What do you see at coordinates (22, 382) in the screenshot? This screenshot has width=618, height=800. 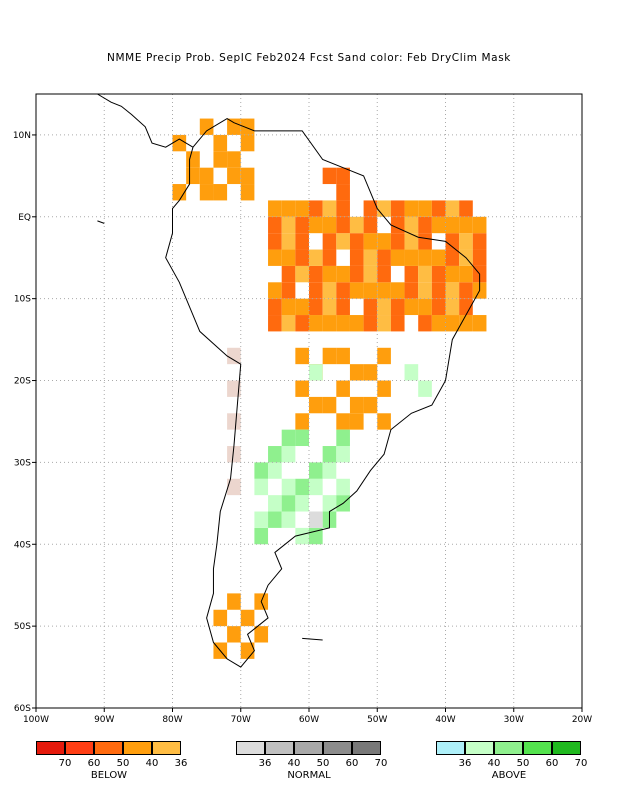 I see `lat-tick-label: 20S` at bounding box center [22, 382].